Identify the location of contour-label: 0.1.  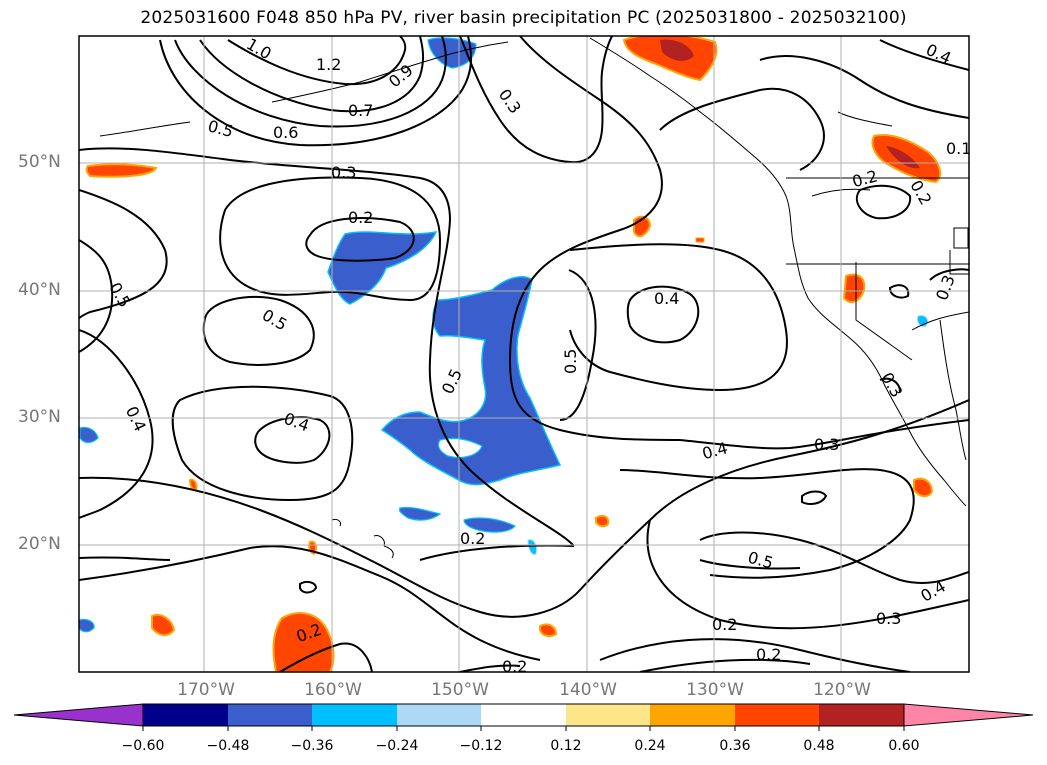
(958, 148).